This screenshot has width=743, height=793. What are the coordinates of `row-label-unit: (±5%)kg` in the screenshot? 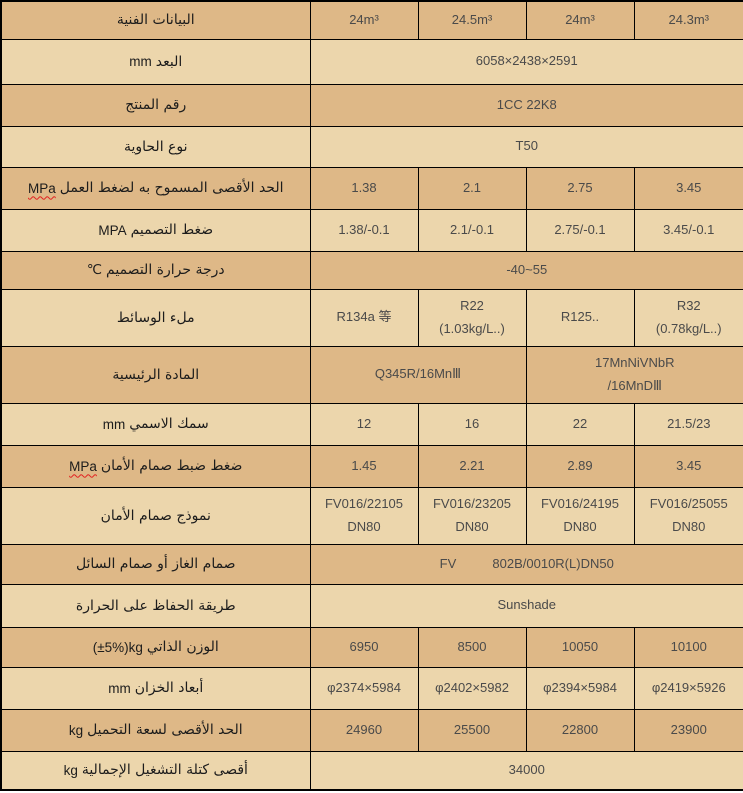 It's located at (117, 647).